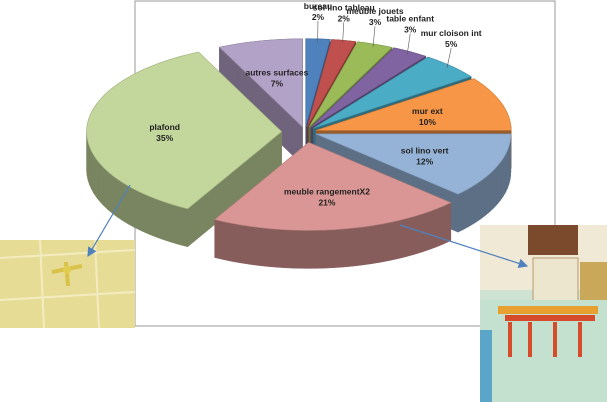  I want to click on slice-label: sol lino vert, so click(425, 150).